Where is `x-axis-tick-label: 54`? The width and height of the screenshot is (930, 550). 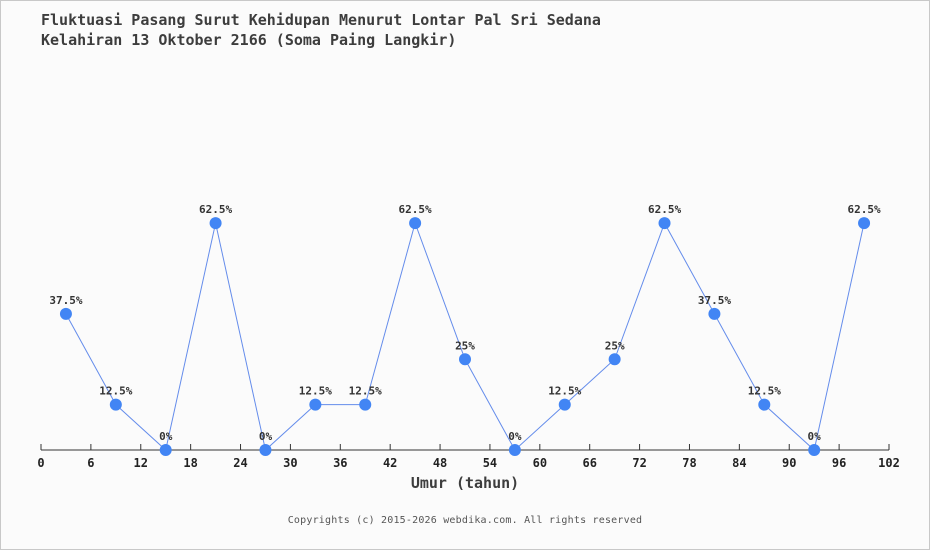 x-axis-tick-label: 54 is located at coordinates (490, 463).